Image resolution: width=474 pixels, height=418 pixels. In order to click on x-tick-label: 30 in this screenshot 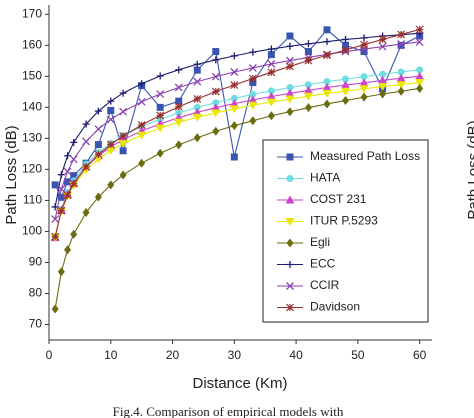, I will do `click(235, 355)`.